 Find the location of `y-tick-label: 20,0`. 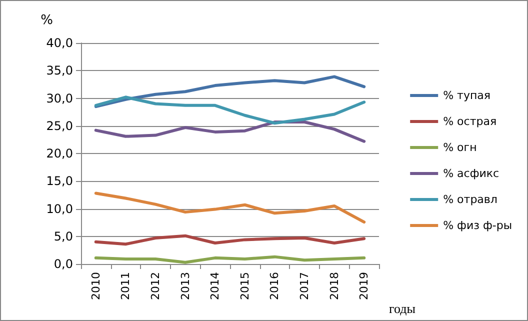

y-tick-label: 20,0 is located at coordinates (59, 153).